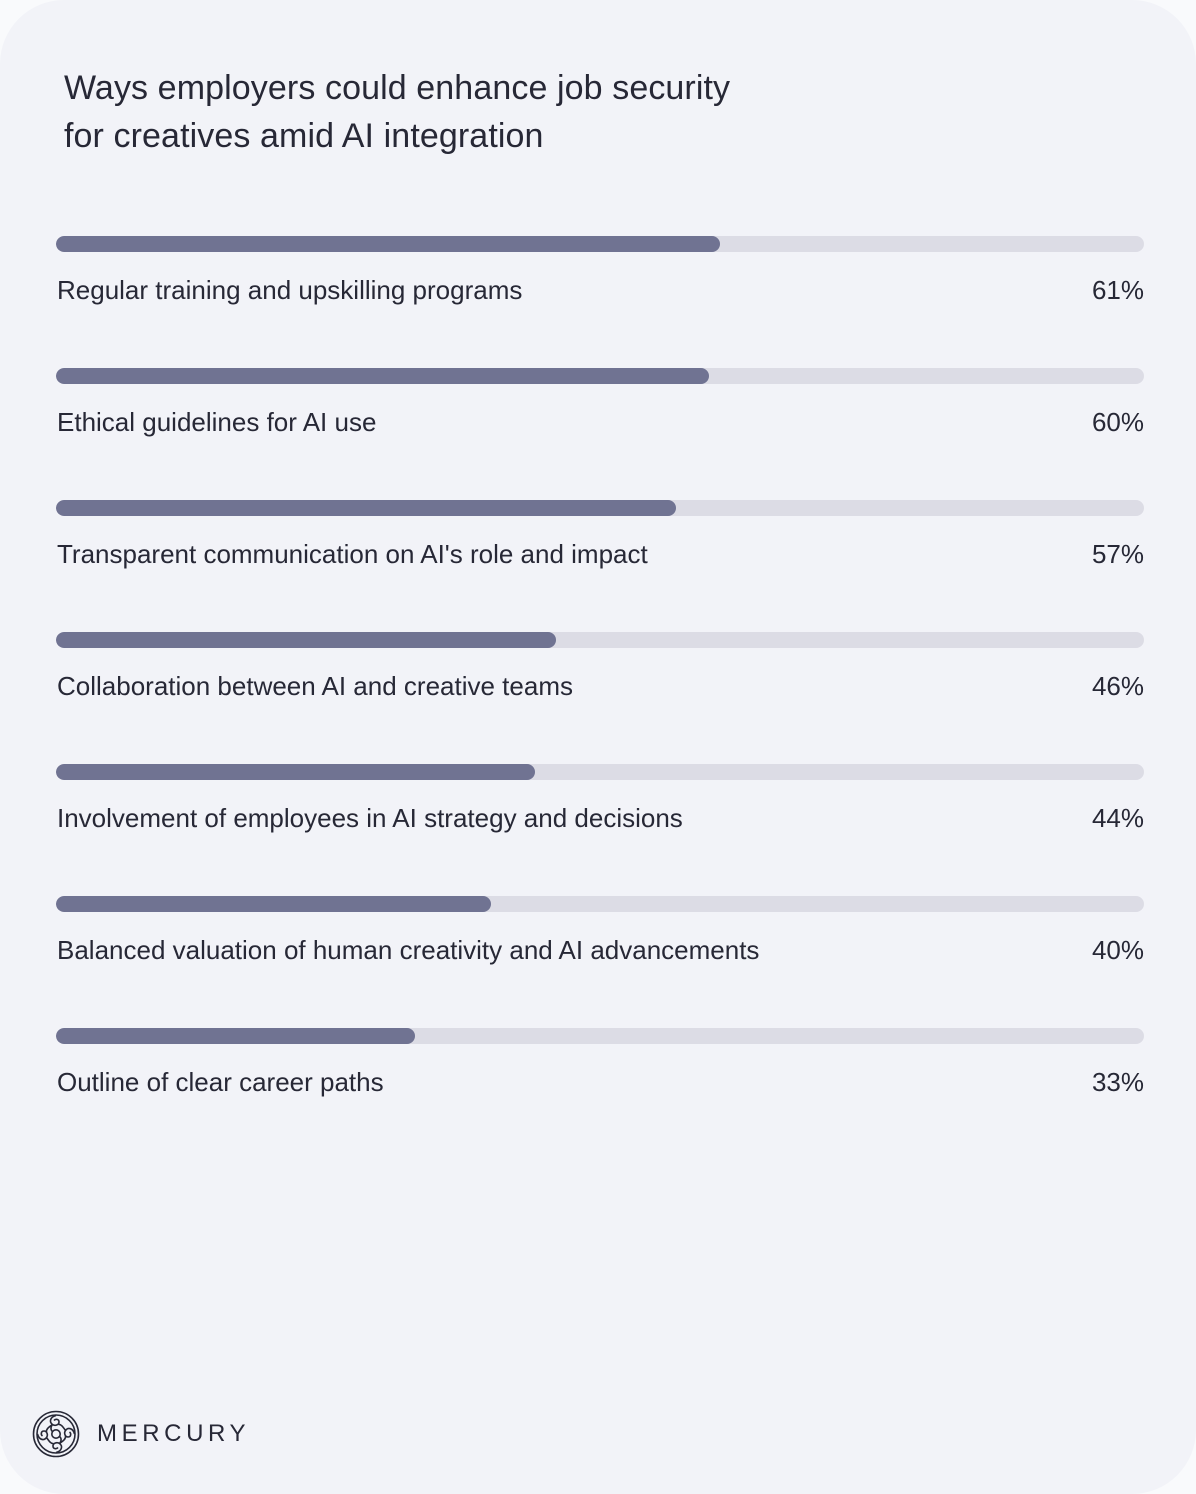  What do you see at coordinates (1117, 818) in the screenshot?
I see `bar-value: 44%` at bounding box center [1117, 818].